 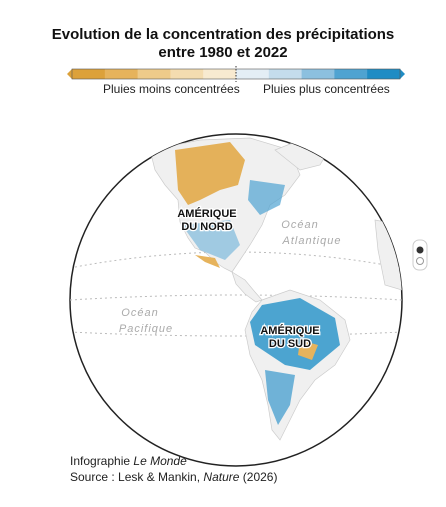 I want to click on credit: Infographie Le Monde, so click(x=128, y=461).